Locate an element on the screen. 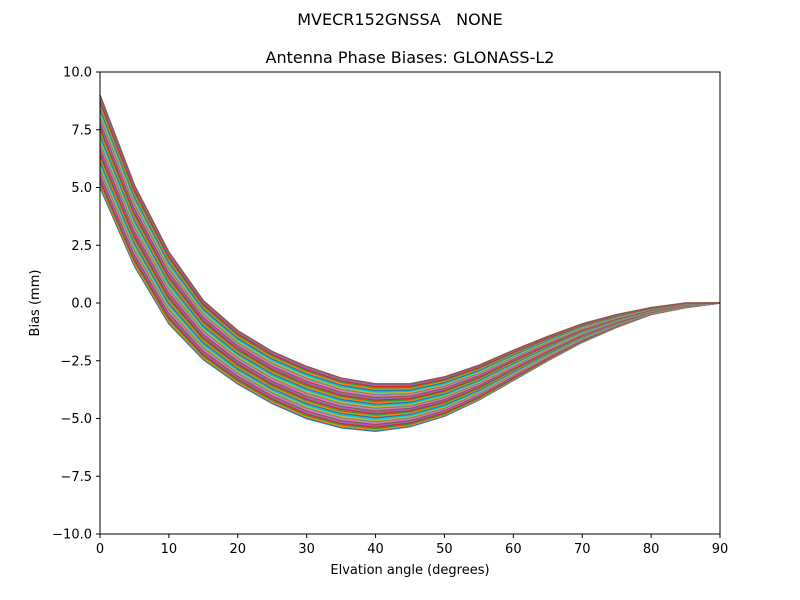 The width and height of the screenshot is (800, 600). x-axis-label: Elvation angle (degrees) is located at coordinates (409, 570).